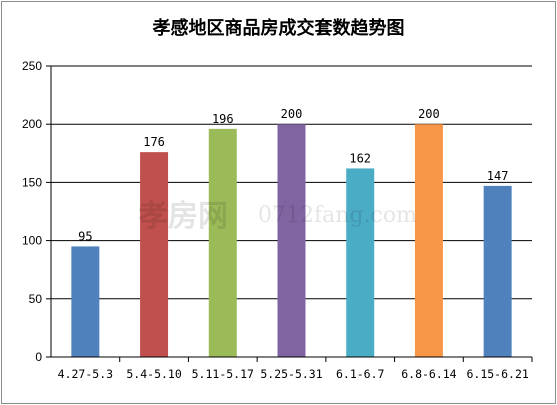 This screenshot has width=557, height=405. What do you see at coordinates (32, 124) in the screenshot?
I see `y-tick-label: 200` at bounding box center [32, 124].